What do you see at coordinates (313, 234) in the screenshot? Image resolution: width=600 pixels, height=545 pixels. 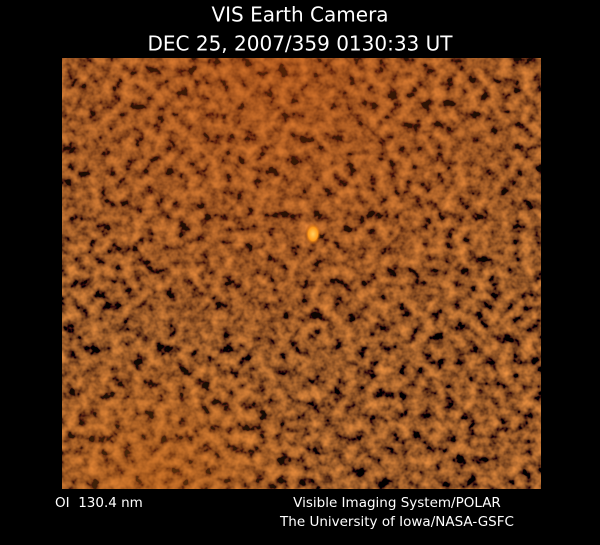 I see `bright-spot` at bounding box center [313, 234].